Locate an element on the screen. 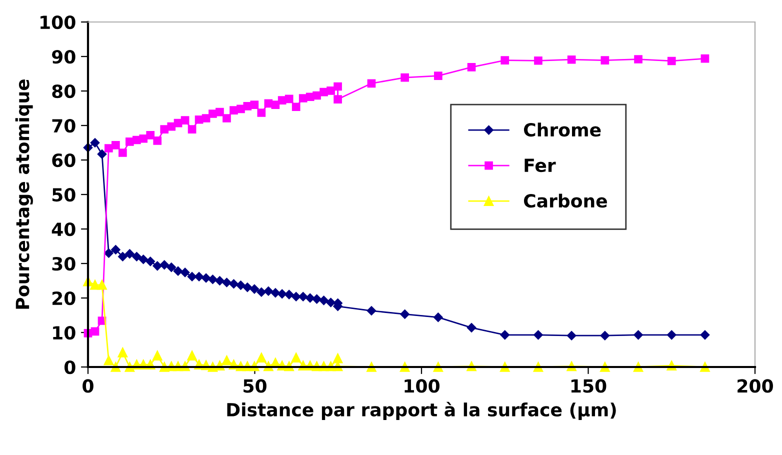 The width and height of the screenshot is (782, 455). y-tick-label: 50 is located at coordinates (64, 195).